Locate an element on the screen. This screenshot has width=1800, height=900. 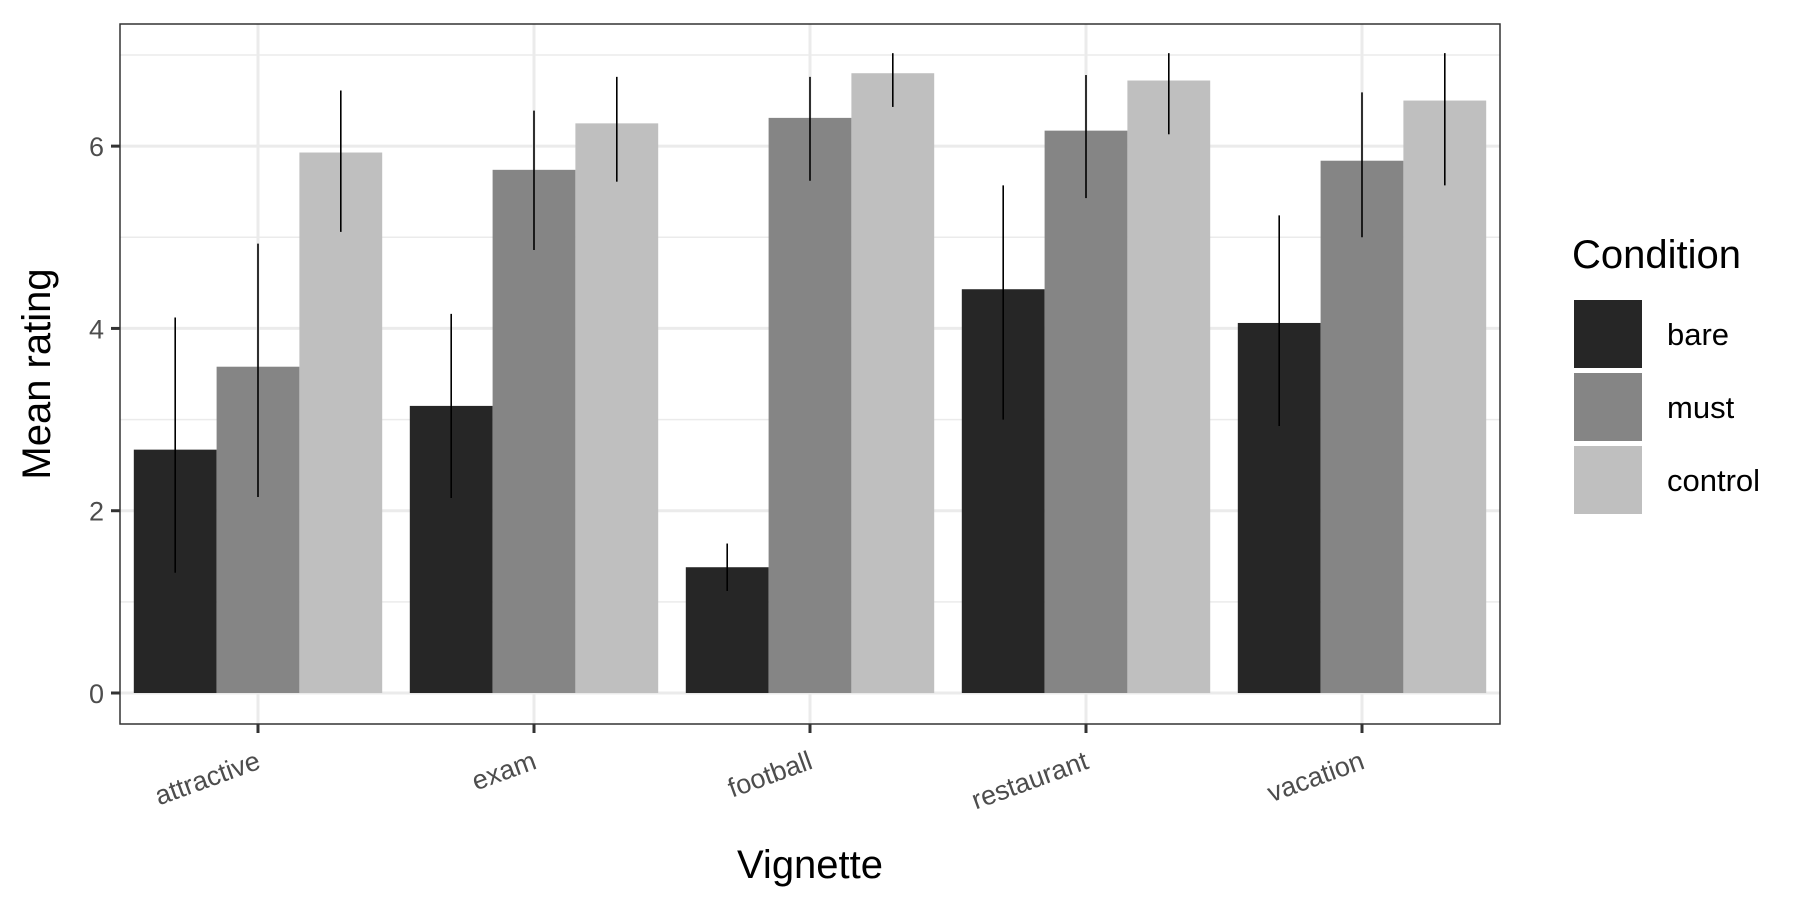
x-tick-label-attractive: attractive is located at coordinates (207, 778).